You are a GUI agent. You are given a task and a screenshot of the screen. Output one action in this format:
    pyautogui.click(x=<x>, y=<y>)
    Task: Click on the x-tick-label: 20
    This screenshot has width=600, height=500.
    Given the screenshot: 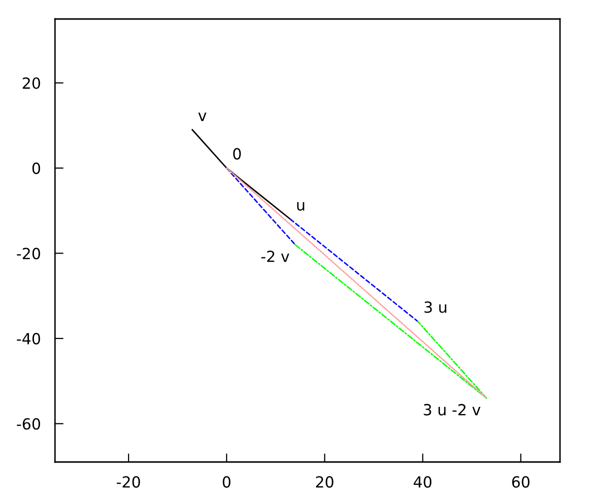 What is the action you would take?
    pyautogui.click(x=325, y=482)
    